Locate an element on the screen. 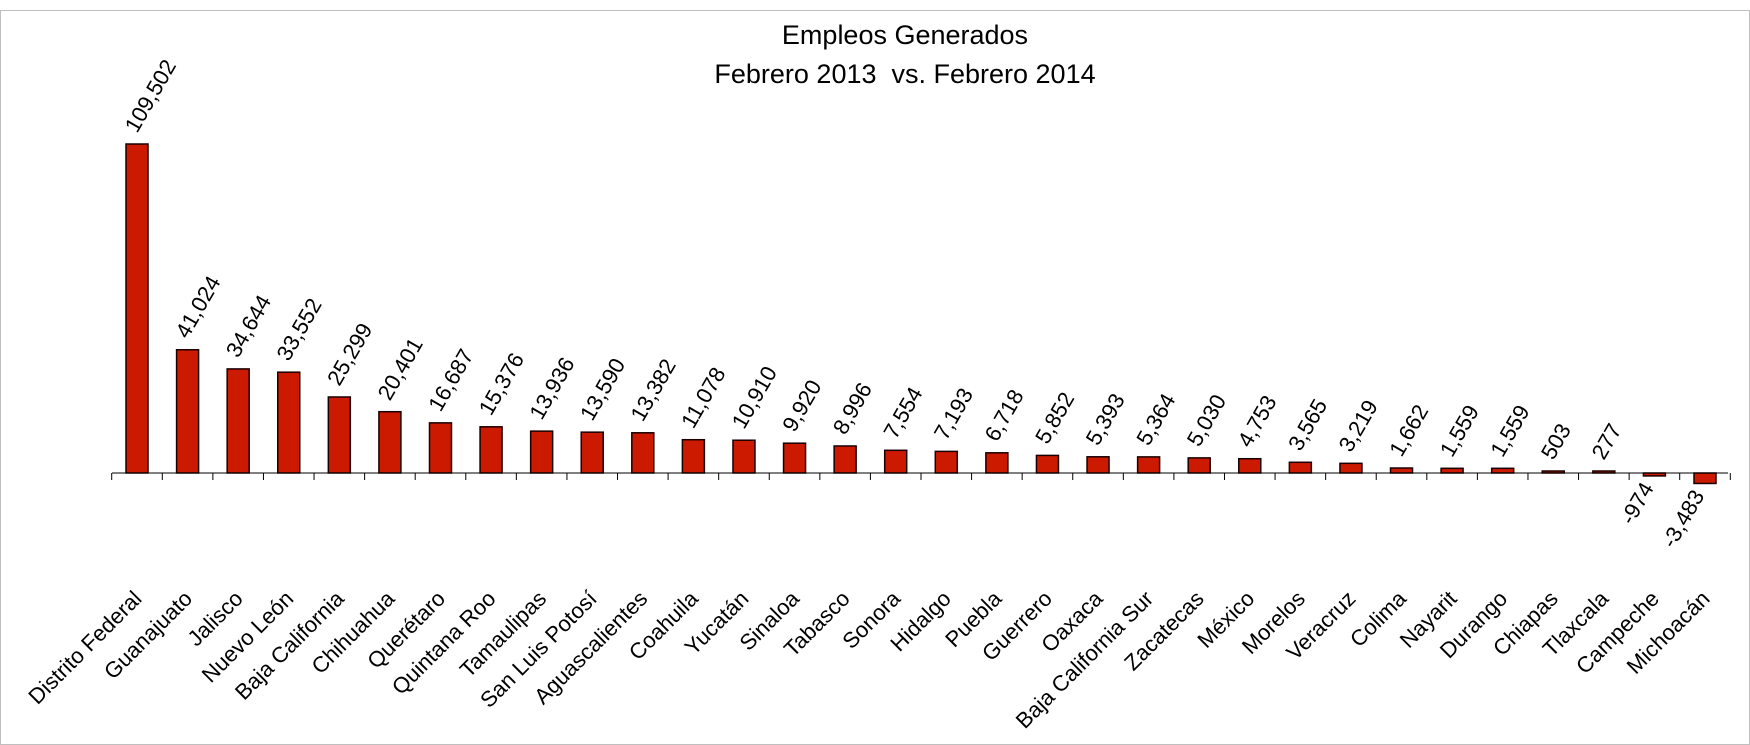 The image size is (1750, 745). axis-layer is located at coordinates (921, 476).